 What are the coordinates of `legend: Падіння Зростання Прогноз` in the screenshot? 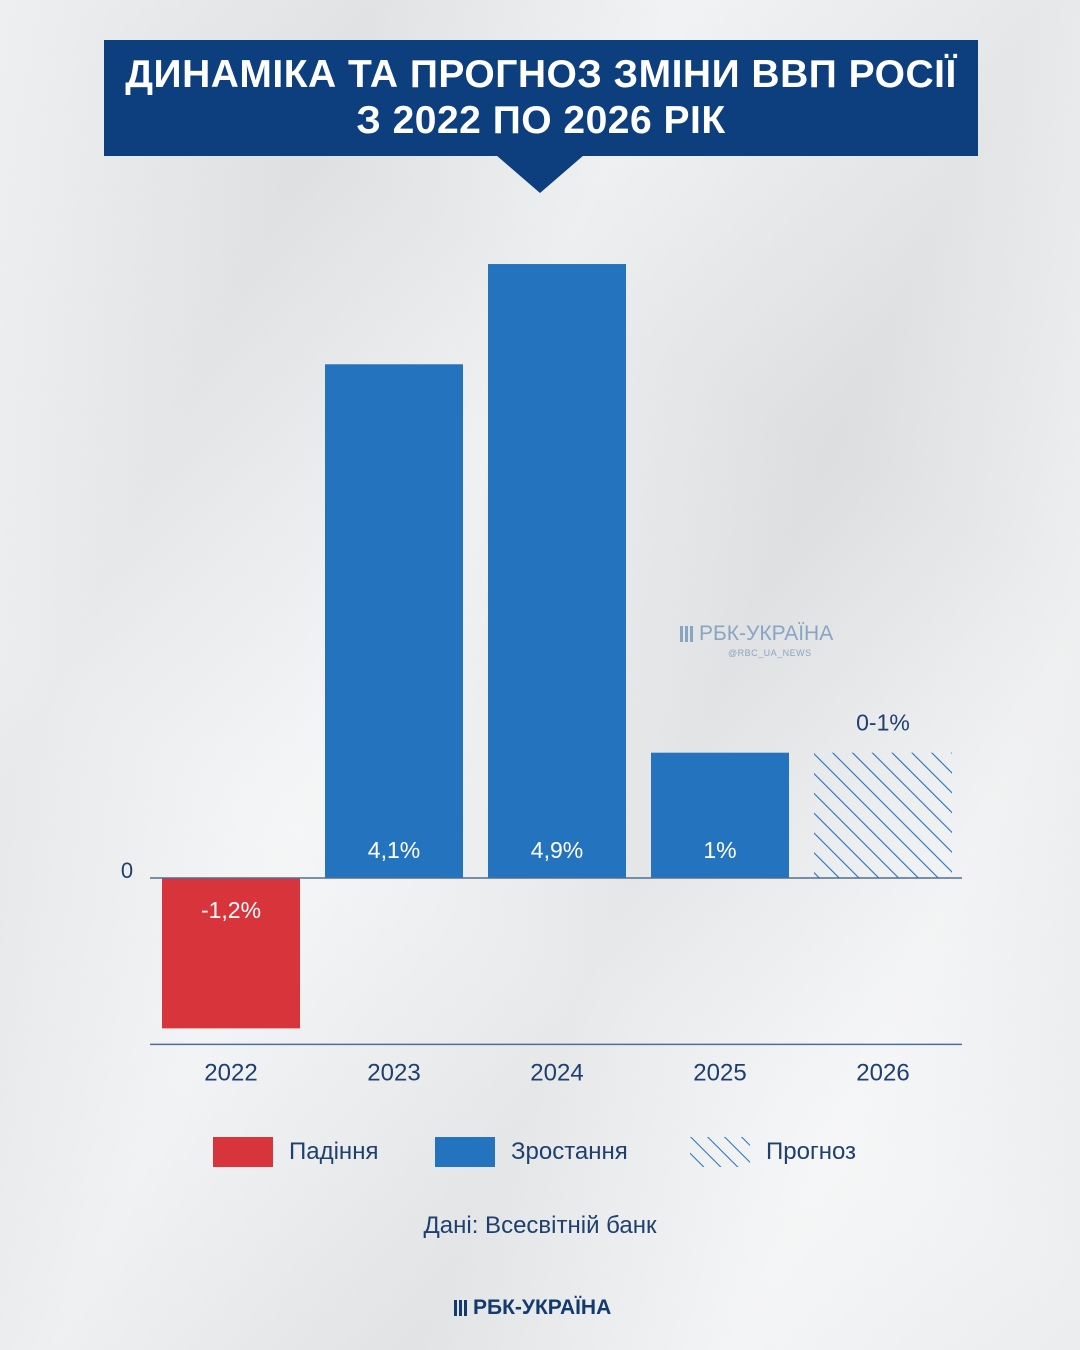 It's located at (540, 1152).